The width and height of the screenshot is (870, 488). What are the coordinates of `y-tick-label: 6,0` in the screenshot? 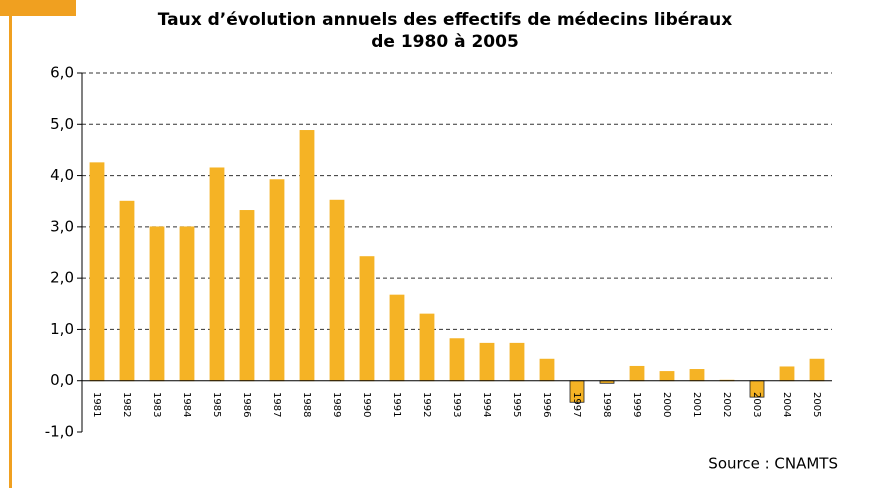 It's located at (62, 73).